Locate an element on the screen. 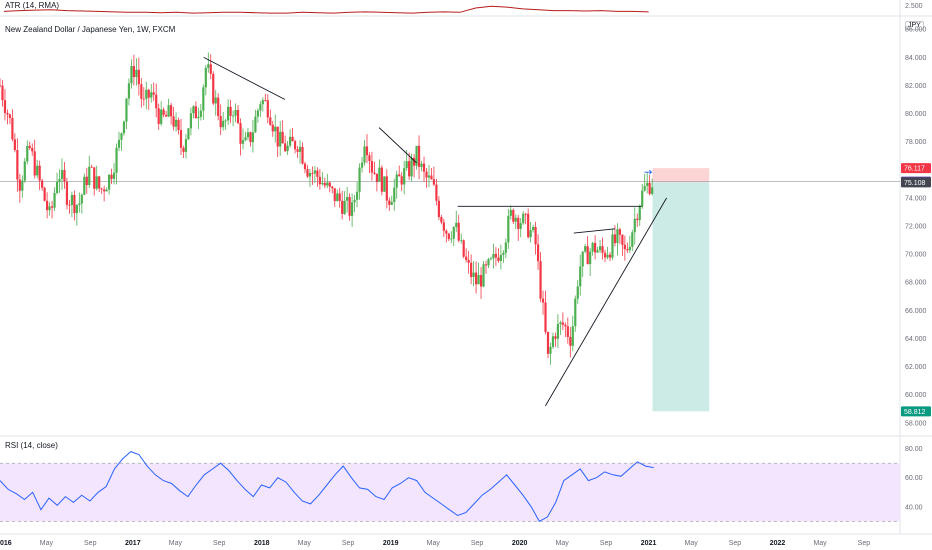 The width and height of the screenshot is (932, 550). price-label-target-text: 58.812 is located at coordinates (915, 412).